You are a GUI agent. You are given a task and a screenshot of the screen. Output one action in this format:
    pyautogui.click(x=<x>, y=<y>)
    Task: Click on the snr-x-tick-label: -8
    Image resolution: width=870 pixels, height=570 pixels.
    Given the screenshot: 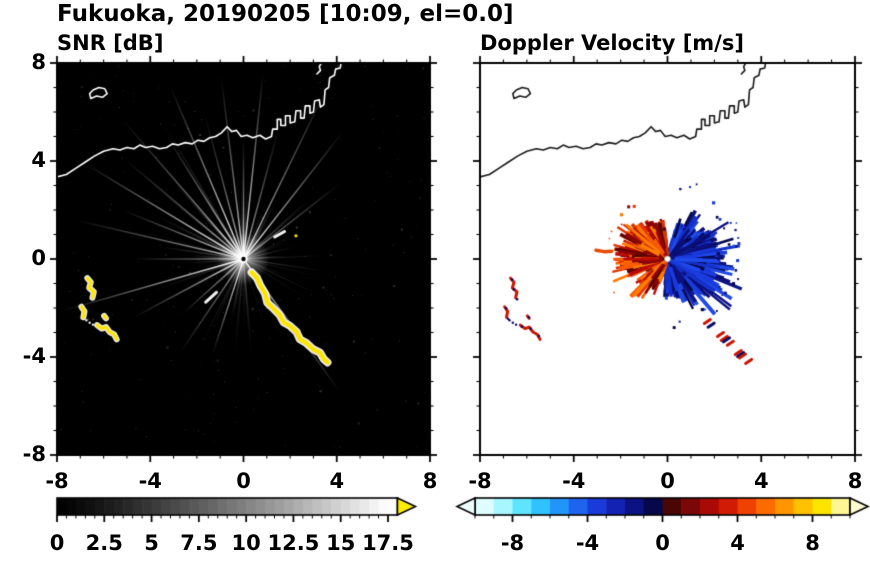 What is the action you would take?
    pyautogui.click(x=57, y=481)
    